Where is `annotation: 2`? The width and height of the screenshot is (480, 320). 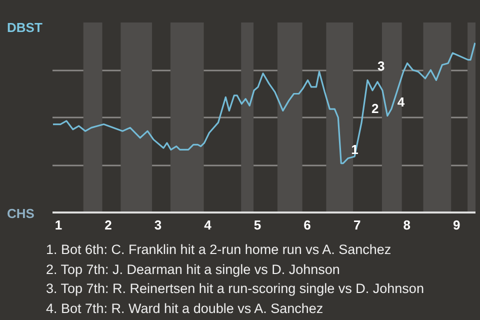
annotation: 2 is located at coordinates (375, 108).